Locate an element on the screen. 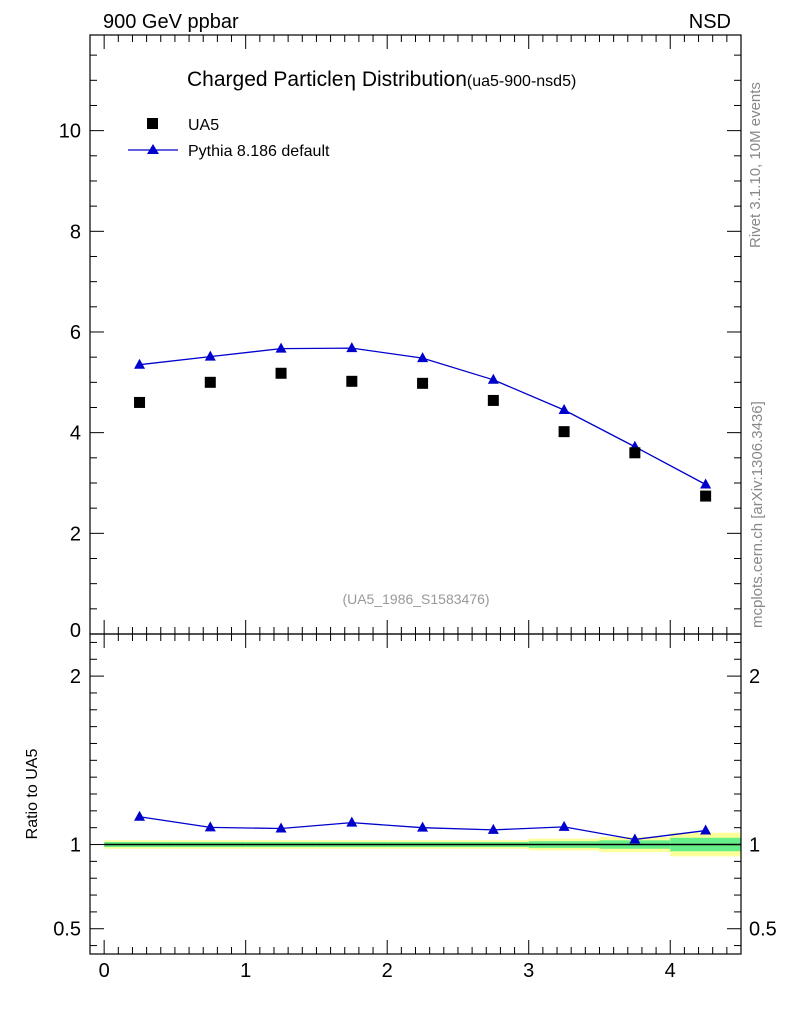 The image size is (786, 1024). y-tick-label-ratio: 2 is located at coordinates (75, 677).